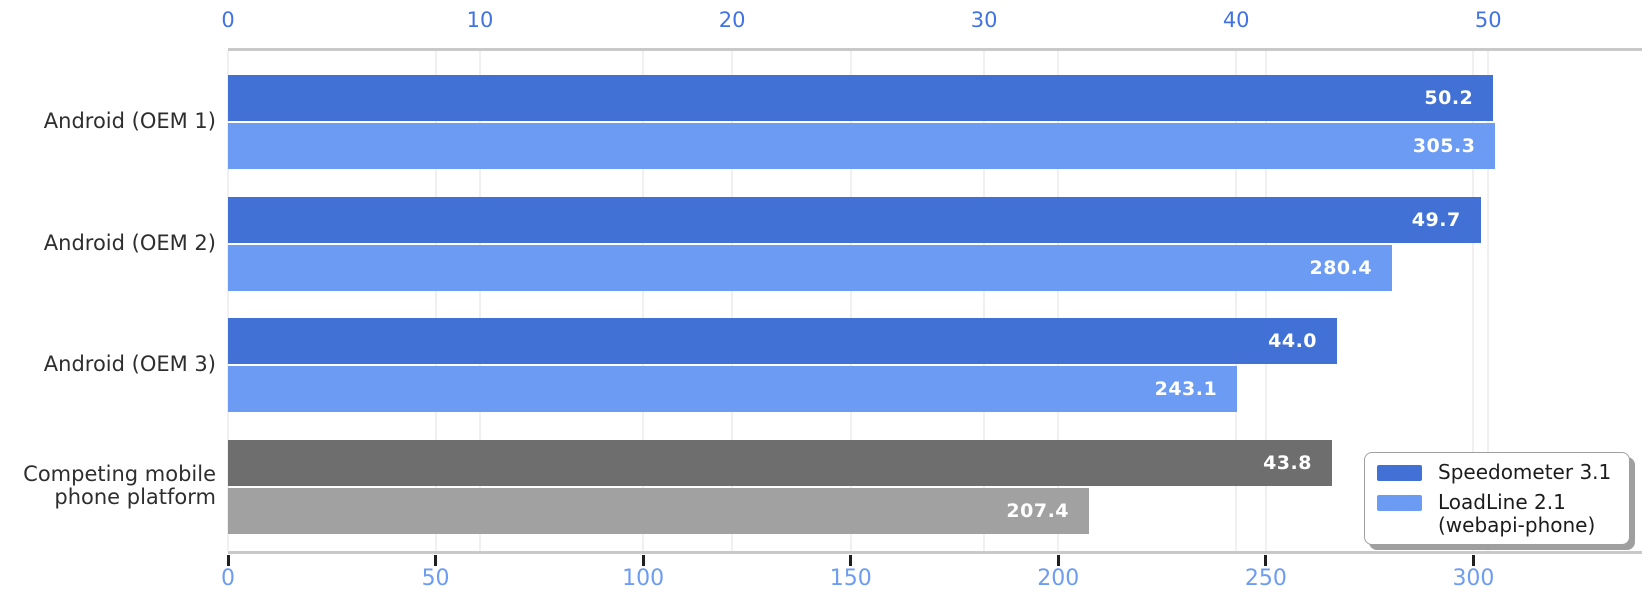 The height and width of the screenshot is (604, 1650). I want to click on bottom-tick-label: 300, so click(1473, 578).